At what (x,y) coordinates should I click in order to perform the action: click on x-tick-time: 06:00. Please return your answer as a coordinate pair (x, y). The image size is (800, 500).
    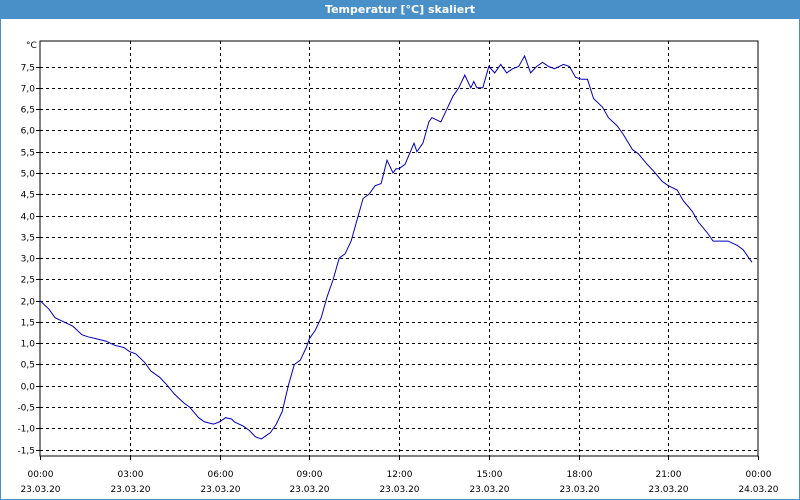
    Looking at the image, I should click on (221, 475).